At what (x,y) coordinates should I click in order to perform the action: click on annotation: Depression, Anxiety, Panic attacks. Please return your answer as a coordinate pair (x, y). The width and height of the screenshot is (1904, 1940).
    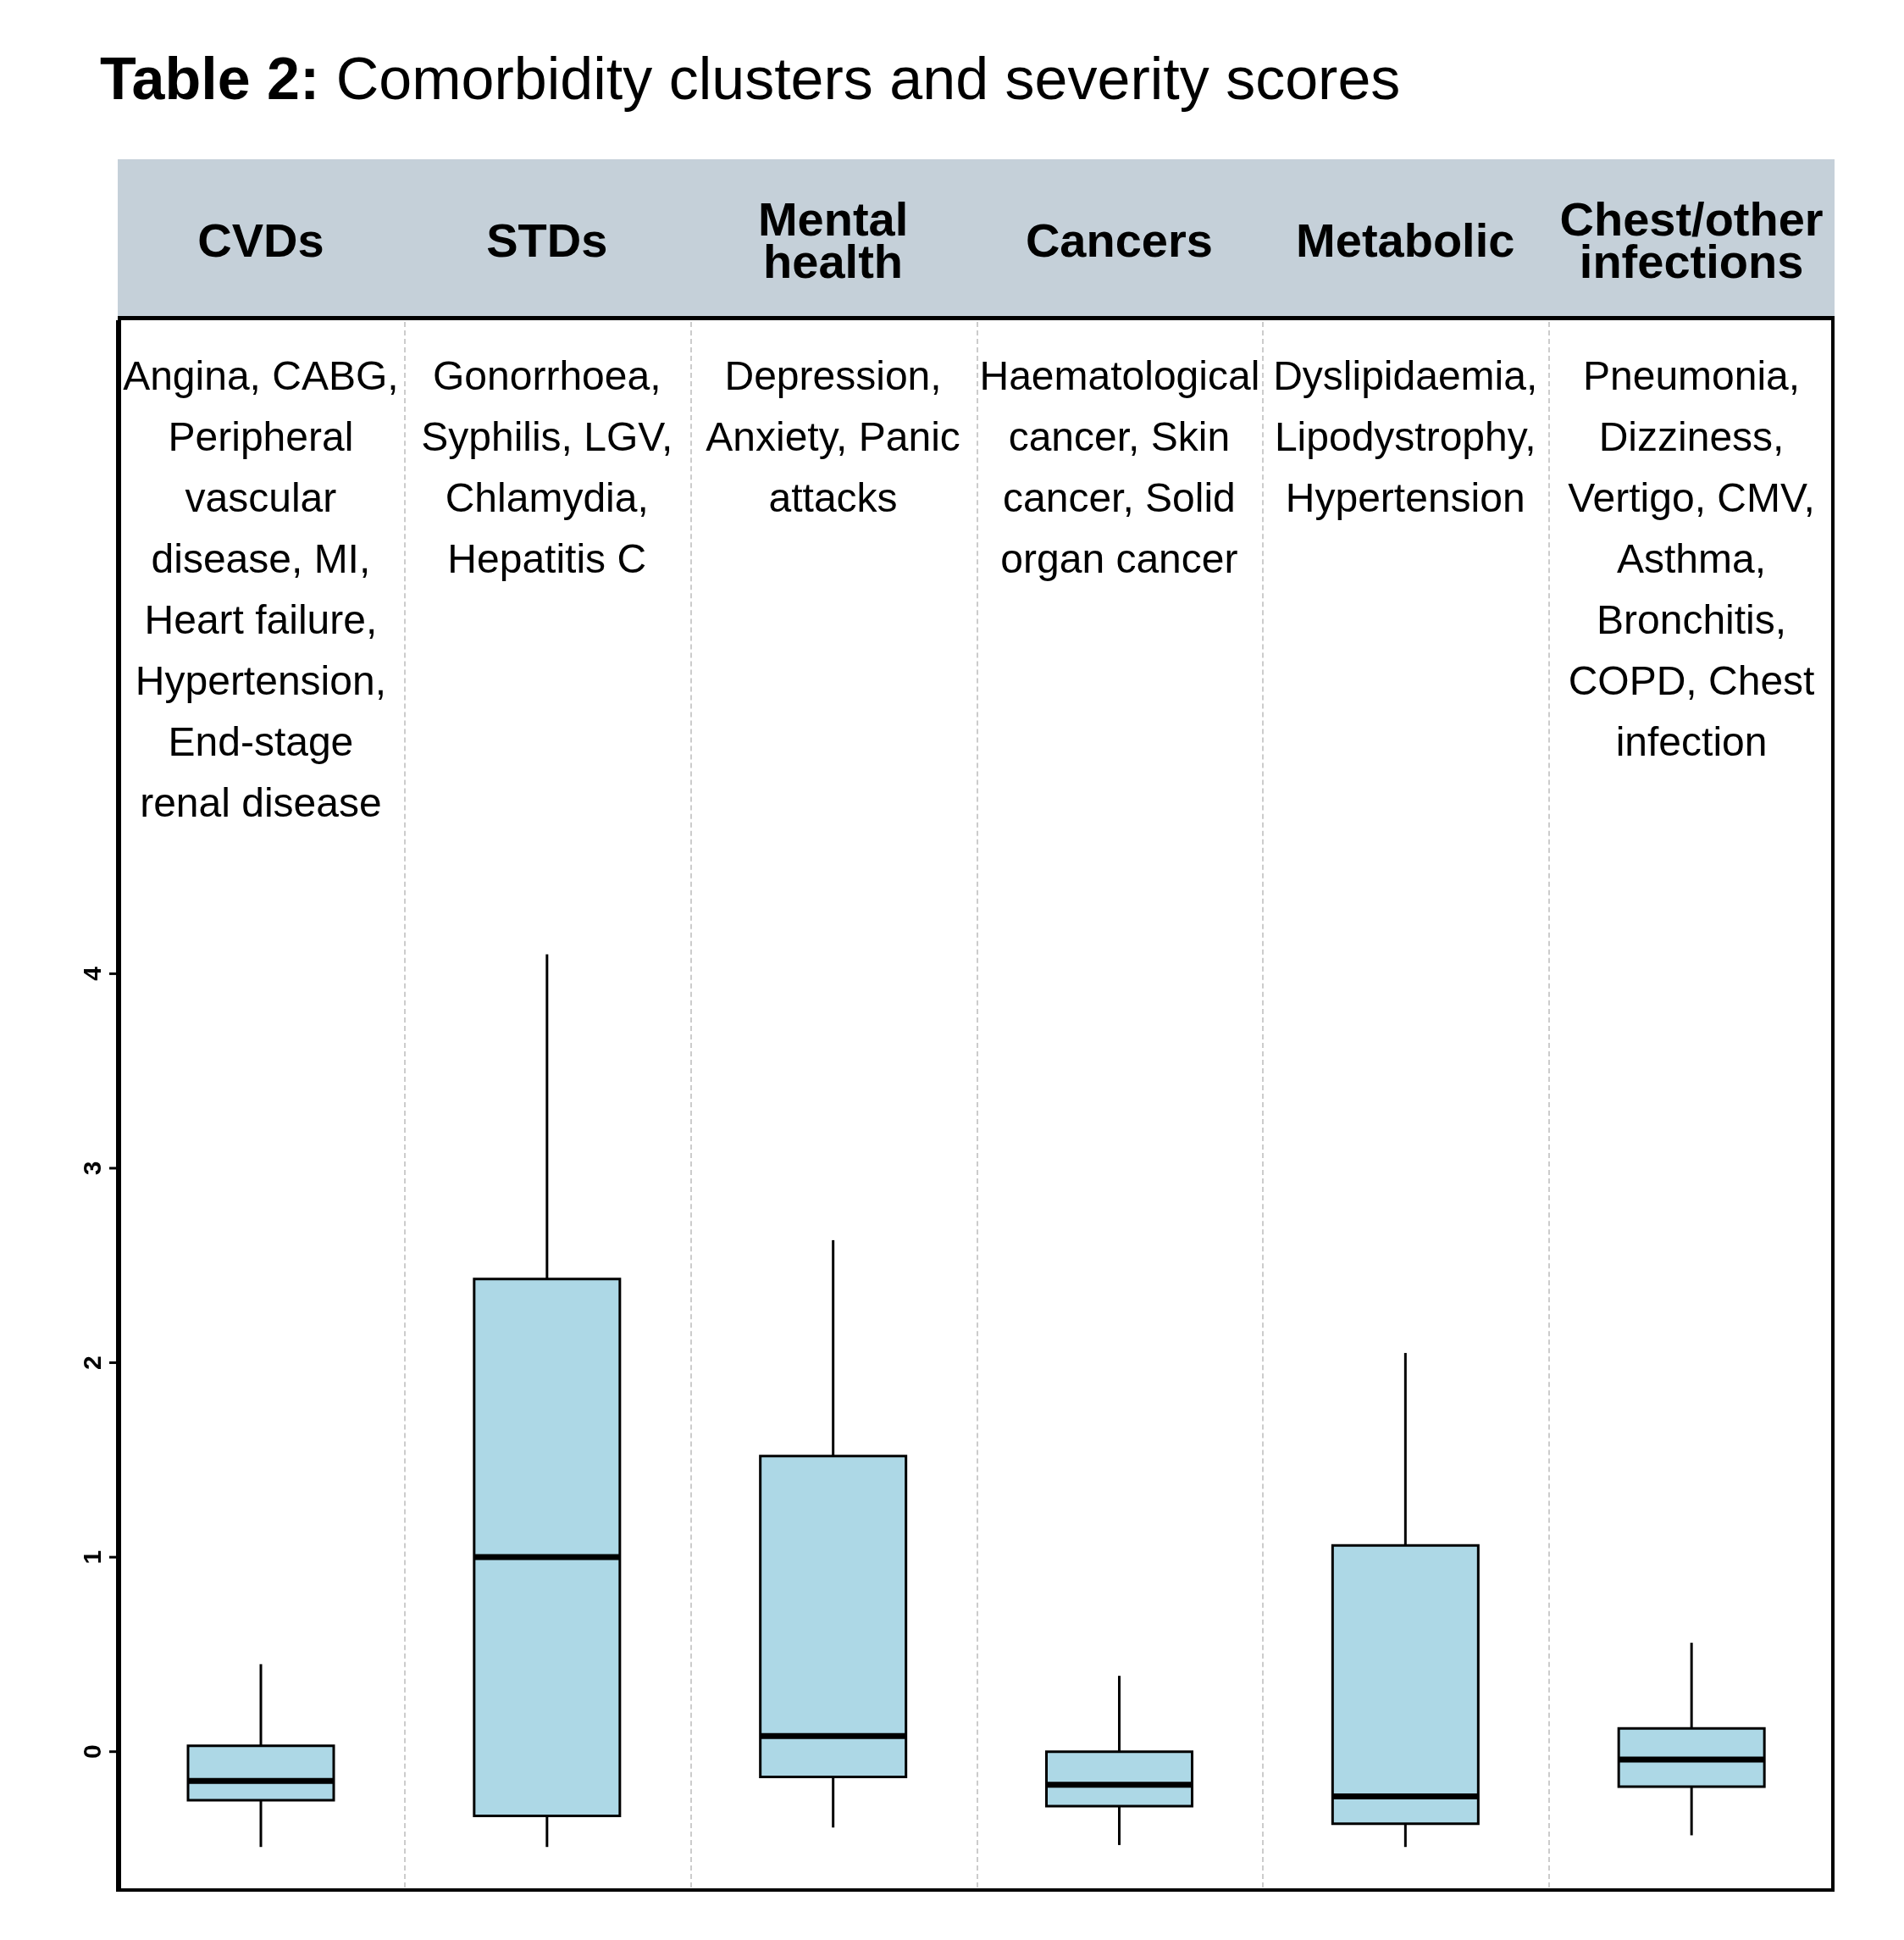
    Looking at the image, I should click on (833, 437).